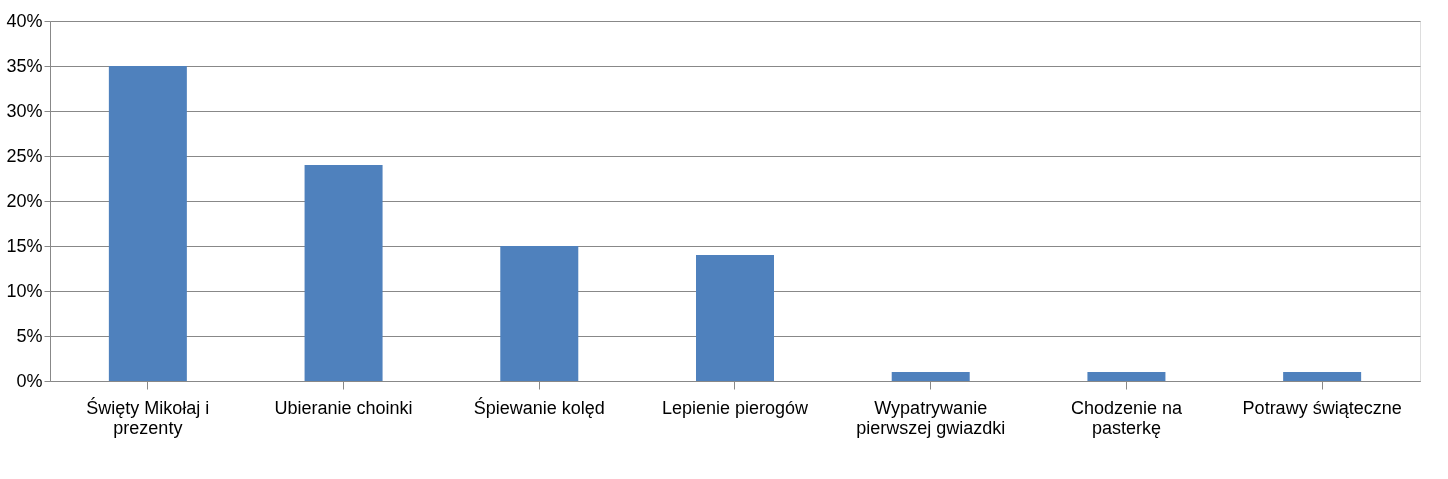 This screenshot has height=479, width=1448. I want to click on x-tick-label: Chodzenie na pasterkę, so click(1126, 417).